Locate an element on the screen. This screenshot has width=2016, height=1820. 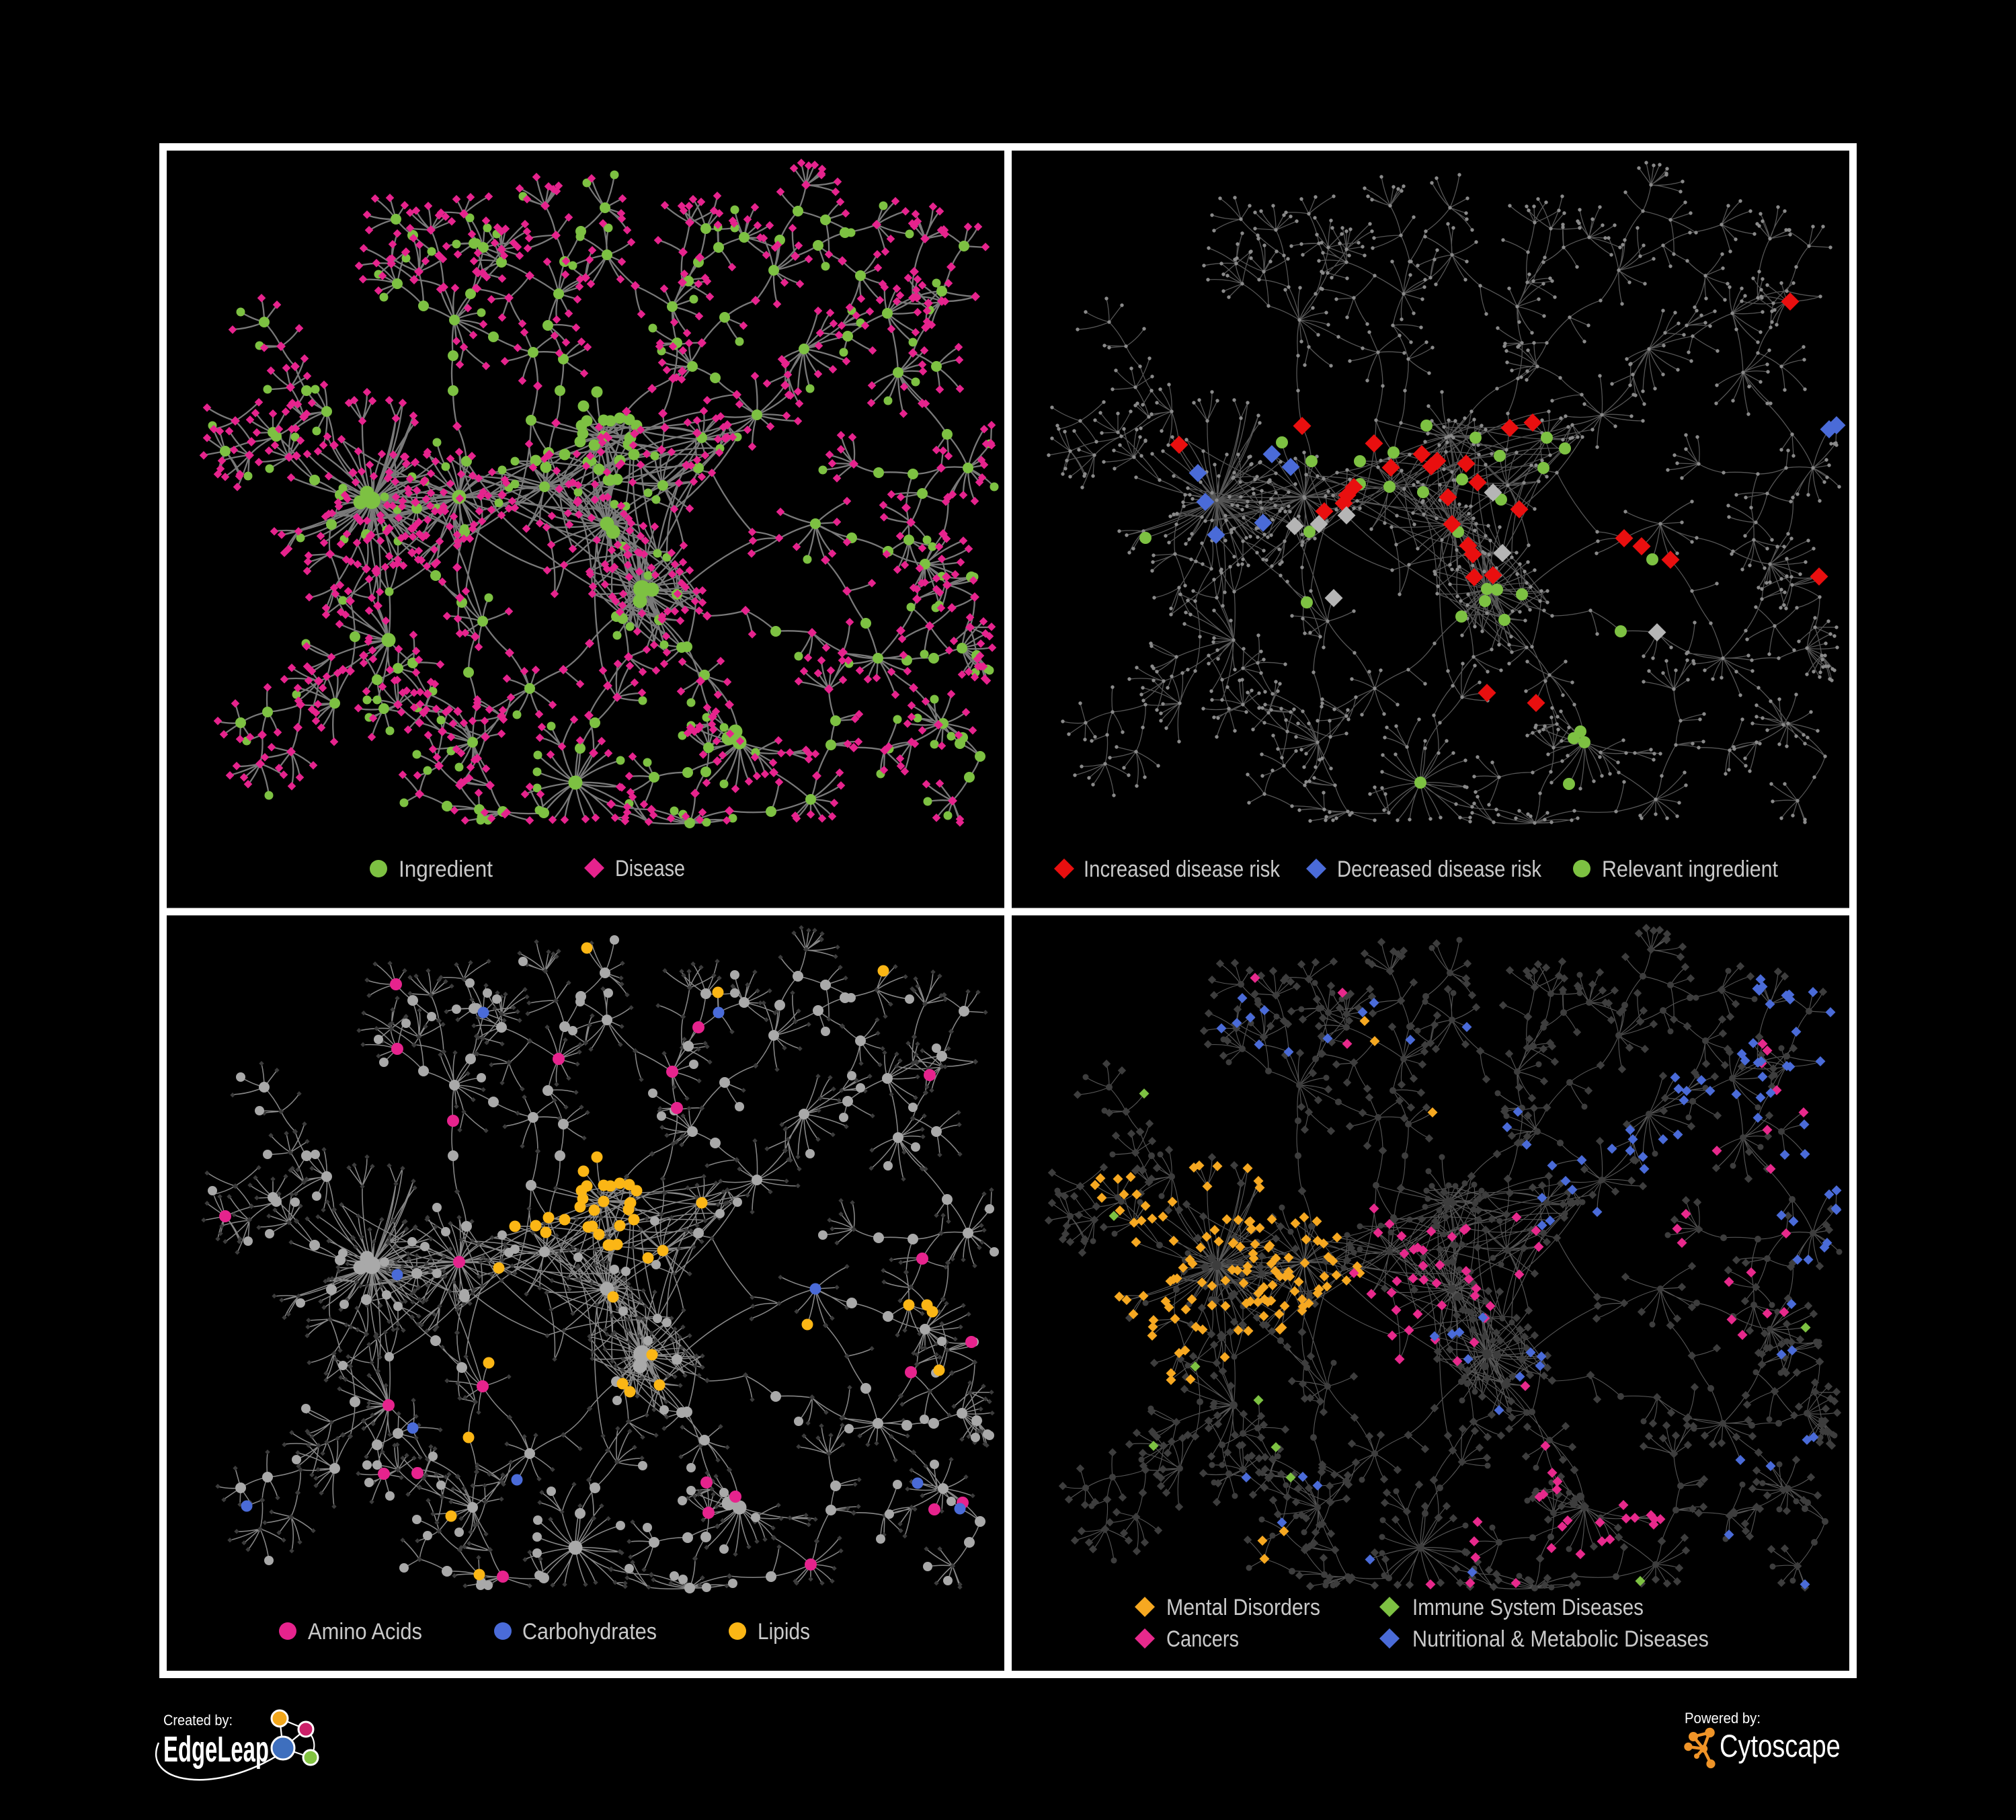
svg-text: Ingredient is located at coordinates (446, 869).